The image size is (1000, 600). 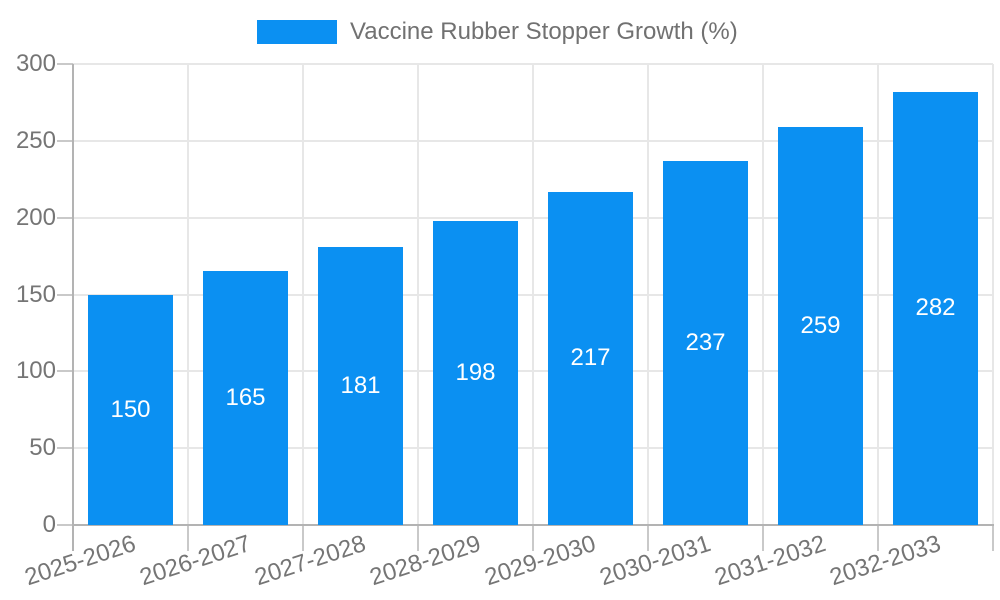 What do you see at coordinates (195, 561) in the screenshot?
I see `x-axis-label: 2026-2027` at bounding box center [195, 561].